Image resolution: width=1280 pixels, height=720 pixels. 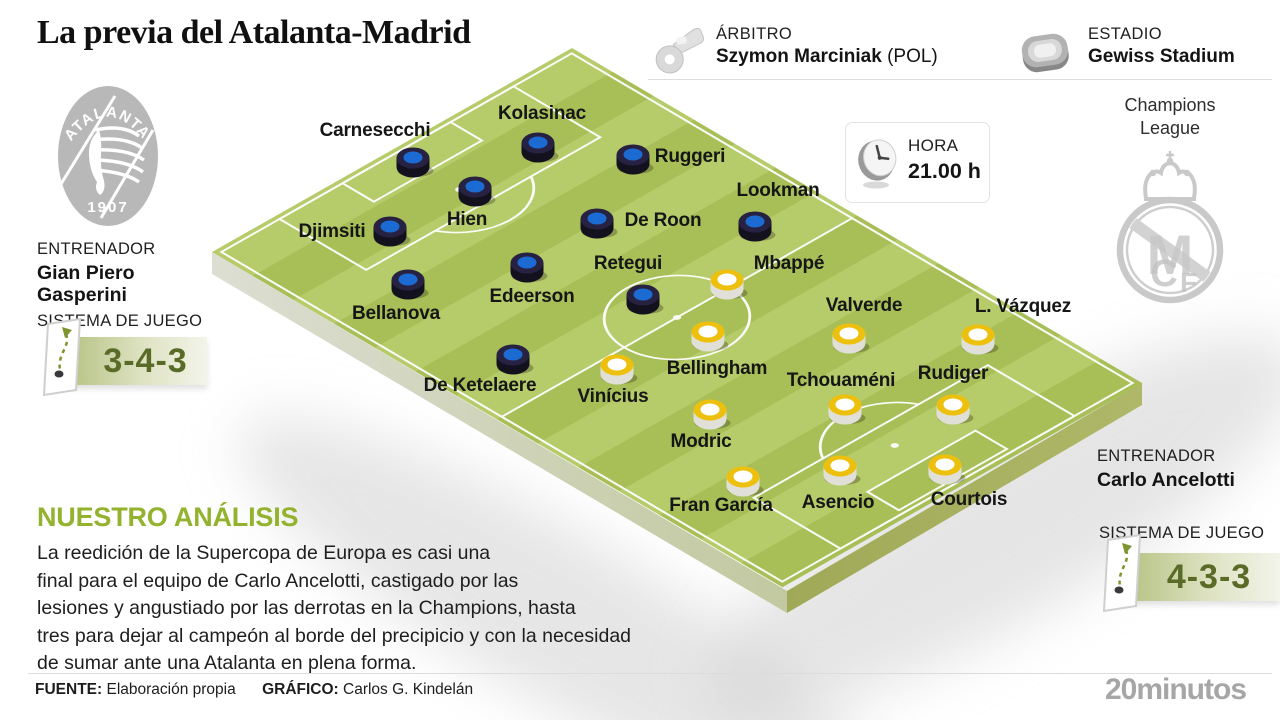 What do you see at coordinates (145, 361) in the screenshot?
I see `atalanta-formation: 3-4-3` at bounding box center [145, 361].